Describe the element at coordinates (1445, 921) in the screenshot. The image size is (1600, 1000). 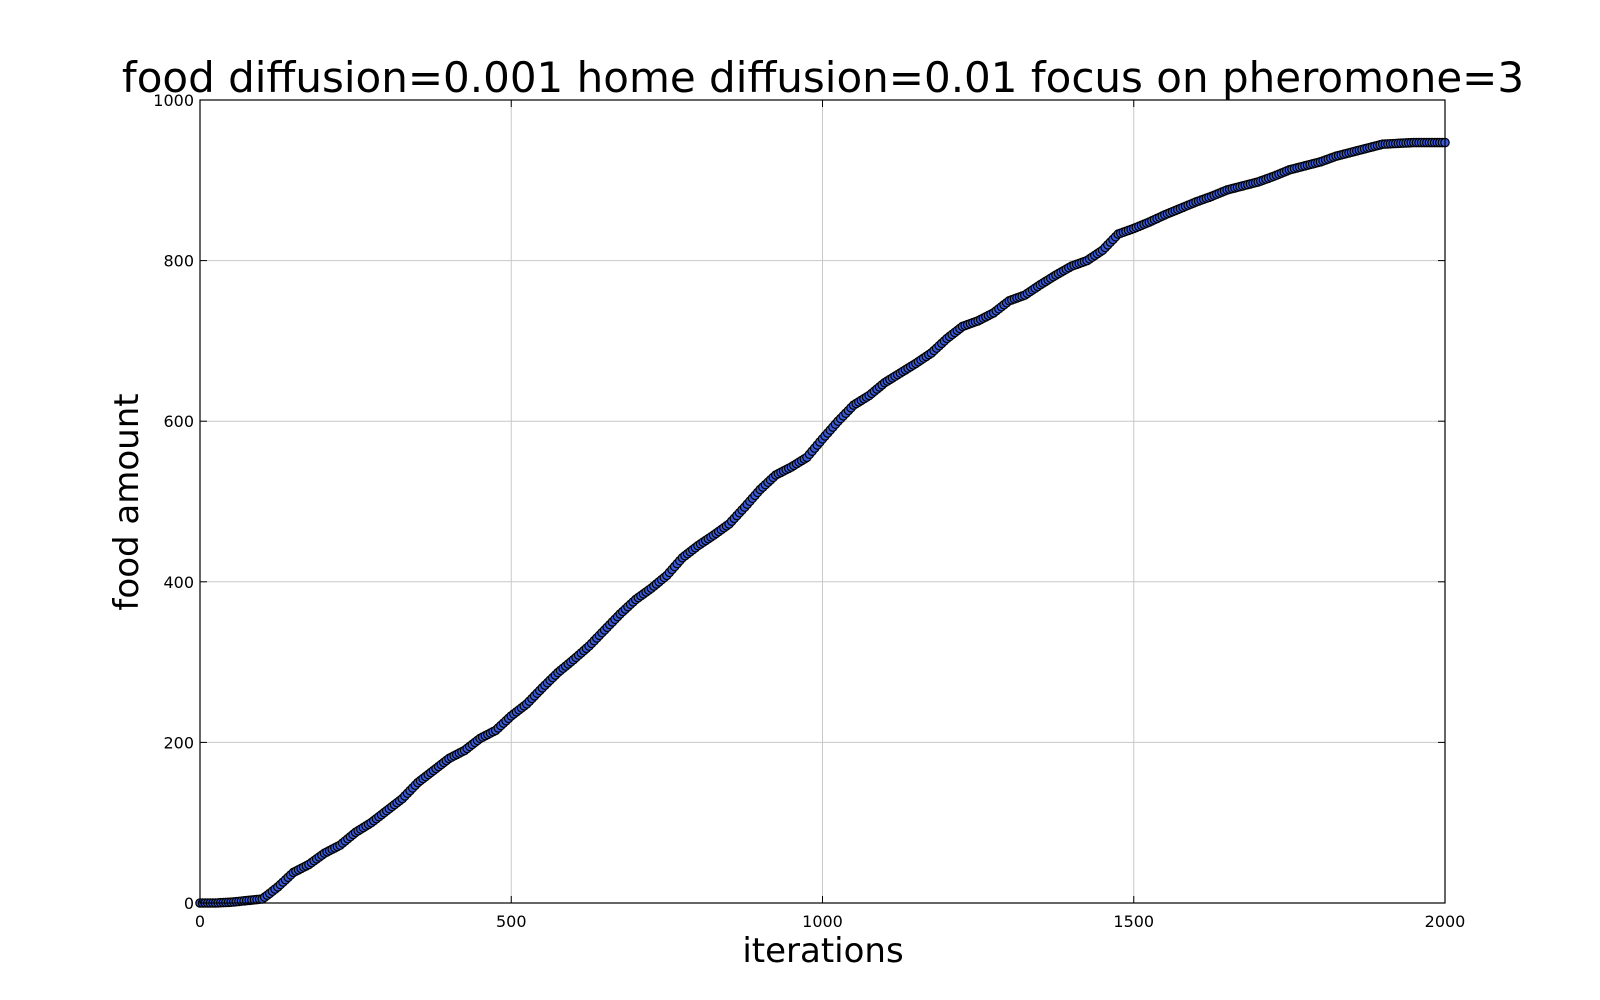
I see `x-tick-label: 2000` at that location.